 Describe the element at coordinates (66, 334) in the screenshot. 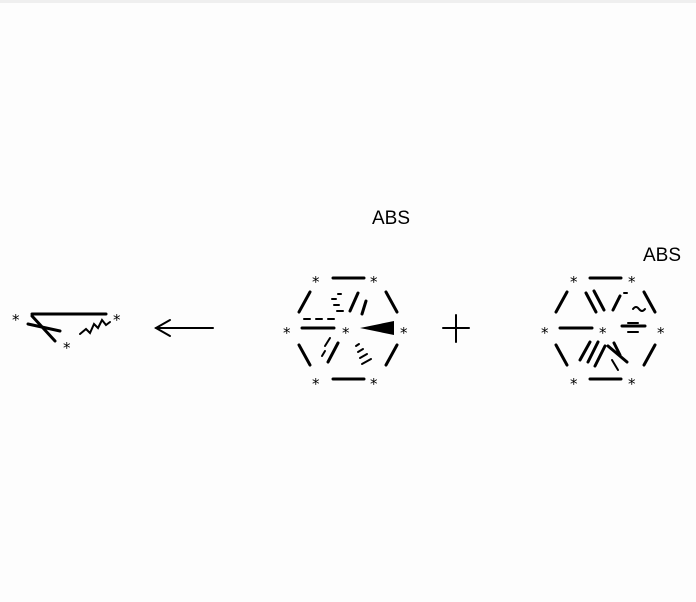

I see `product-fragment: * * *` at that location.